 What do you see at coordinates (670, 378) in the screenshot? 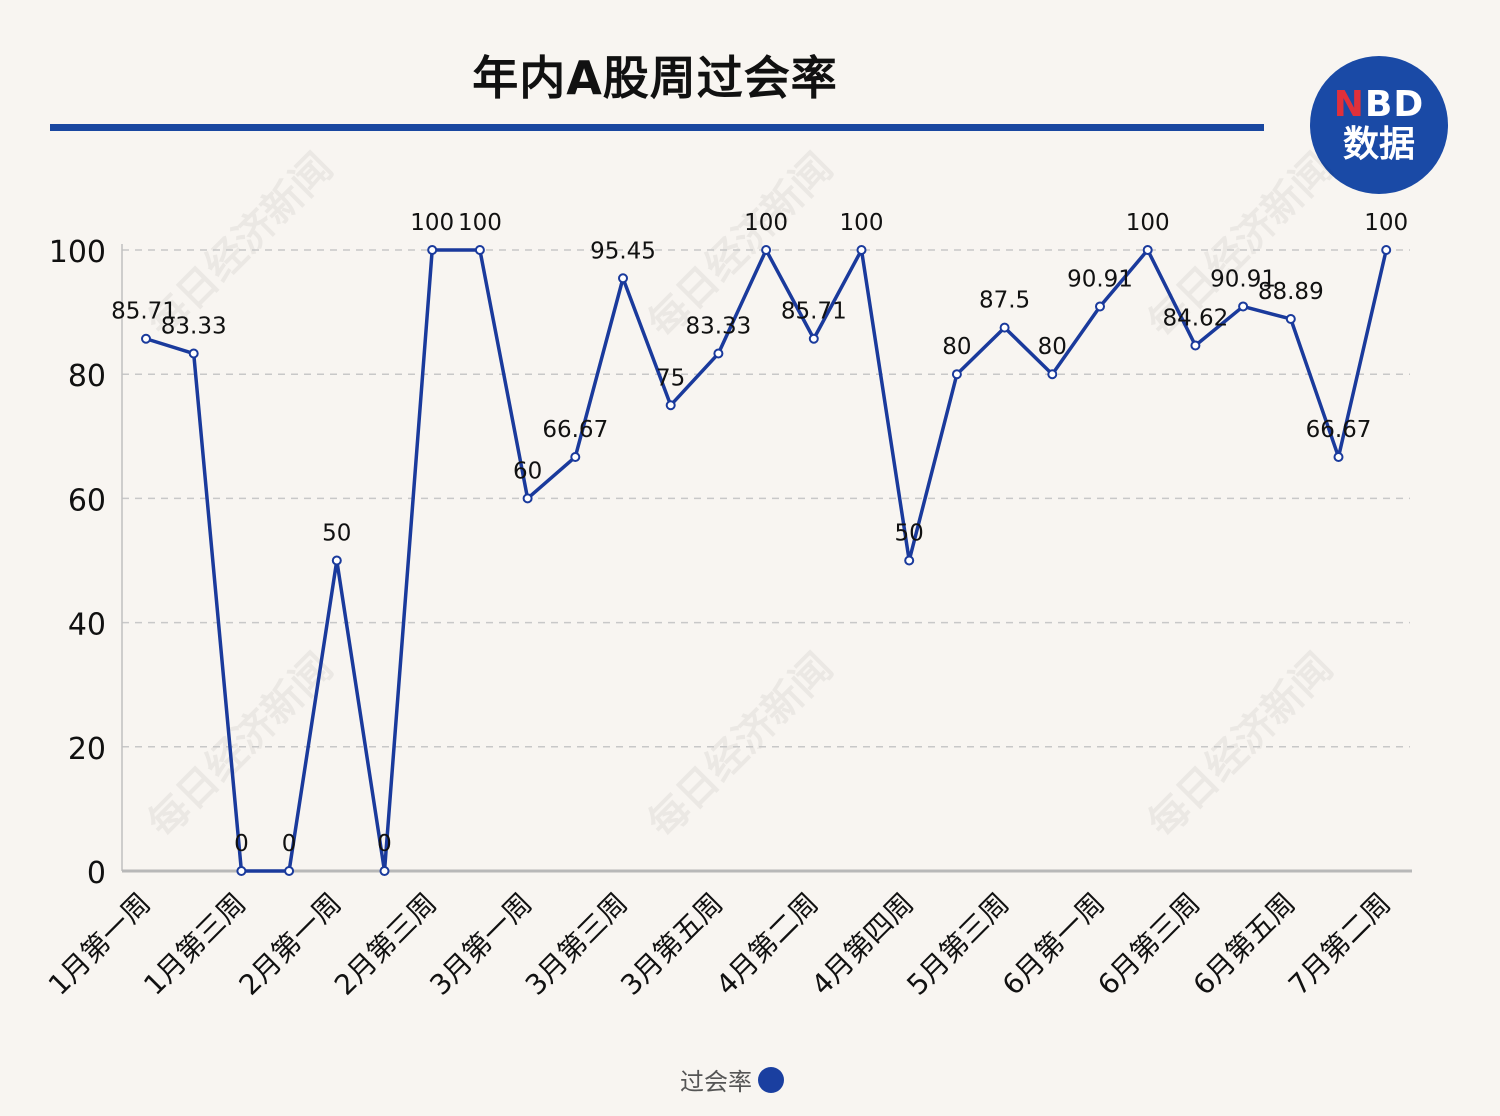
I see `data-label: 75` at bounding box center [670, 378].